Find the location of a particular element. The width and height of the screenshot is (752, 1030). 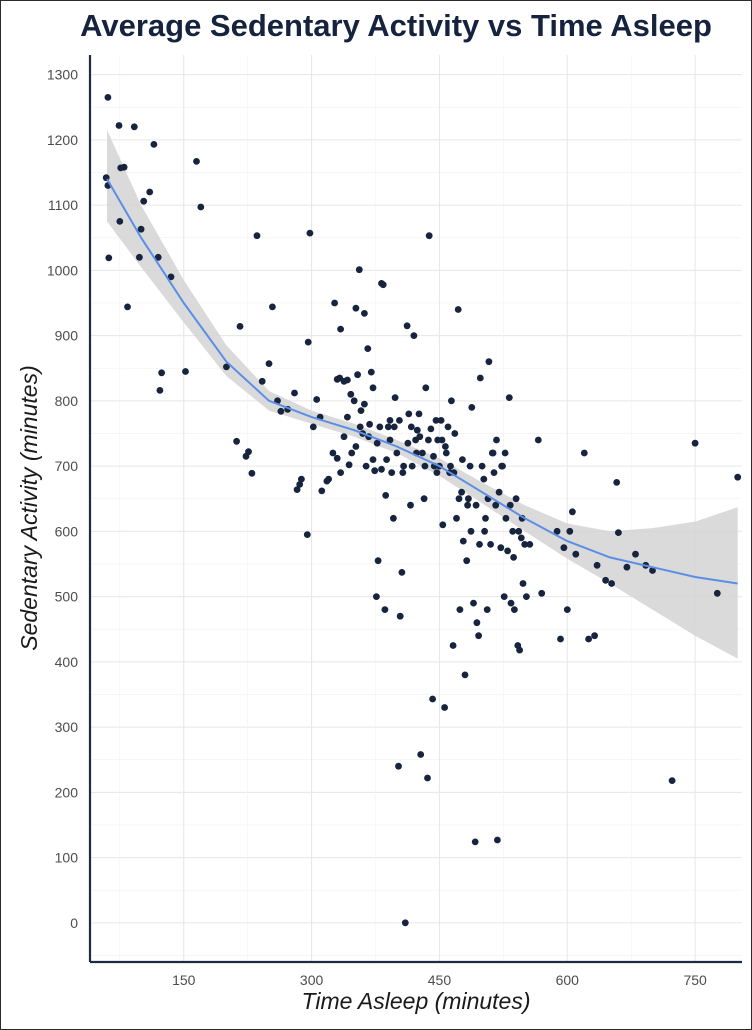

y-tick-label: 0 is located at coordinates (74, 923).